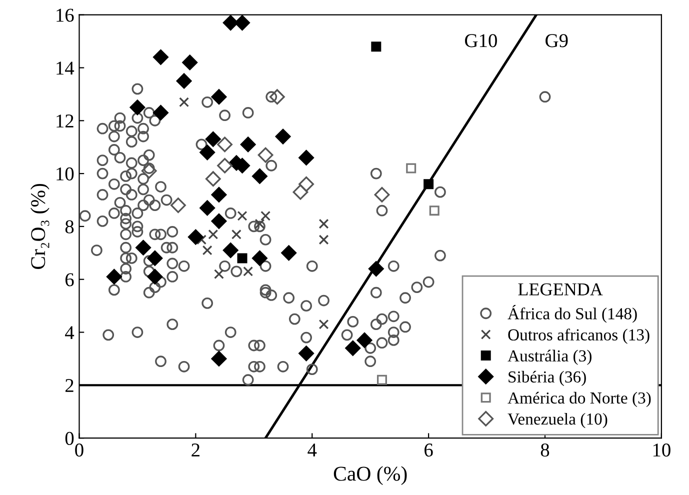 The height and width of the screenshot is (495, 689). Describe the element at coordinates (547, 378) in the screenshot. I see `legend-label: Sibéria (36)` at that location.